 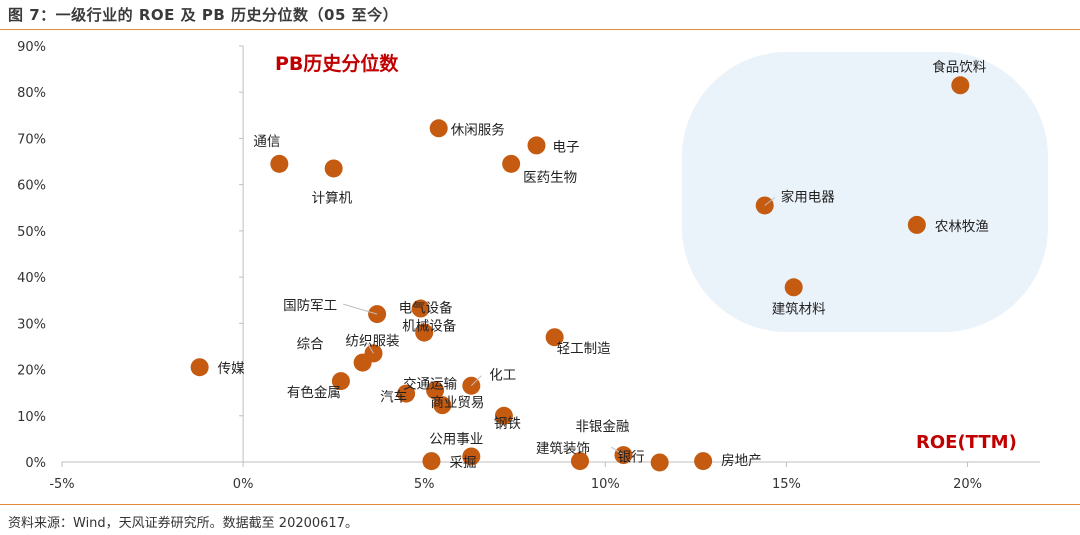 What do you see at coordinates (314, 392) in the screenshot?
I see `point-label: 有色金属` at bounding box center [314, 392].